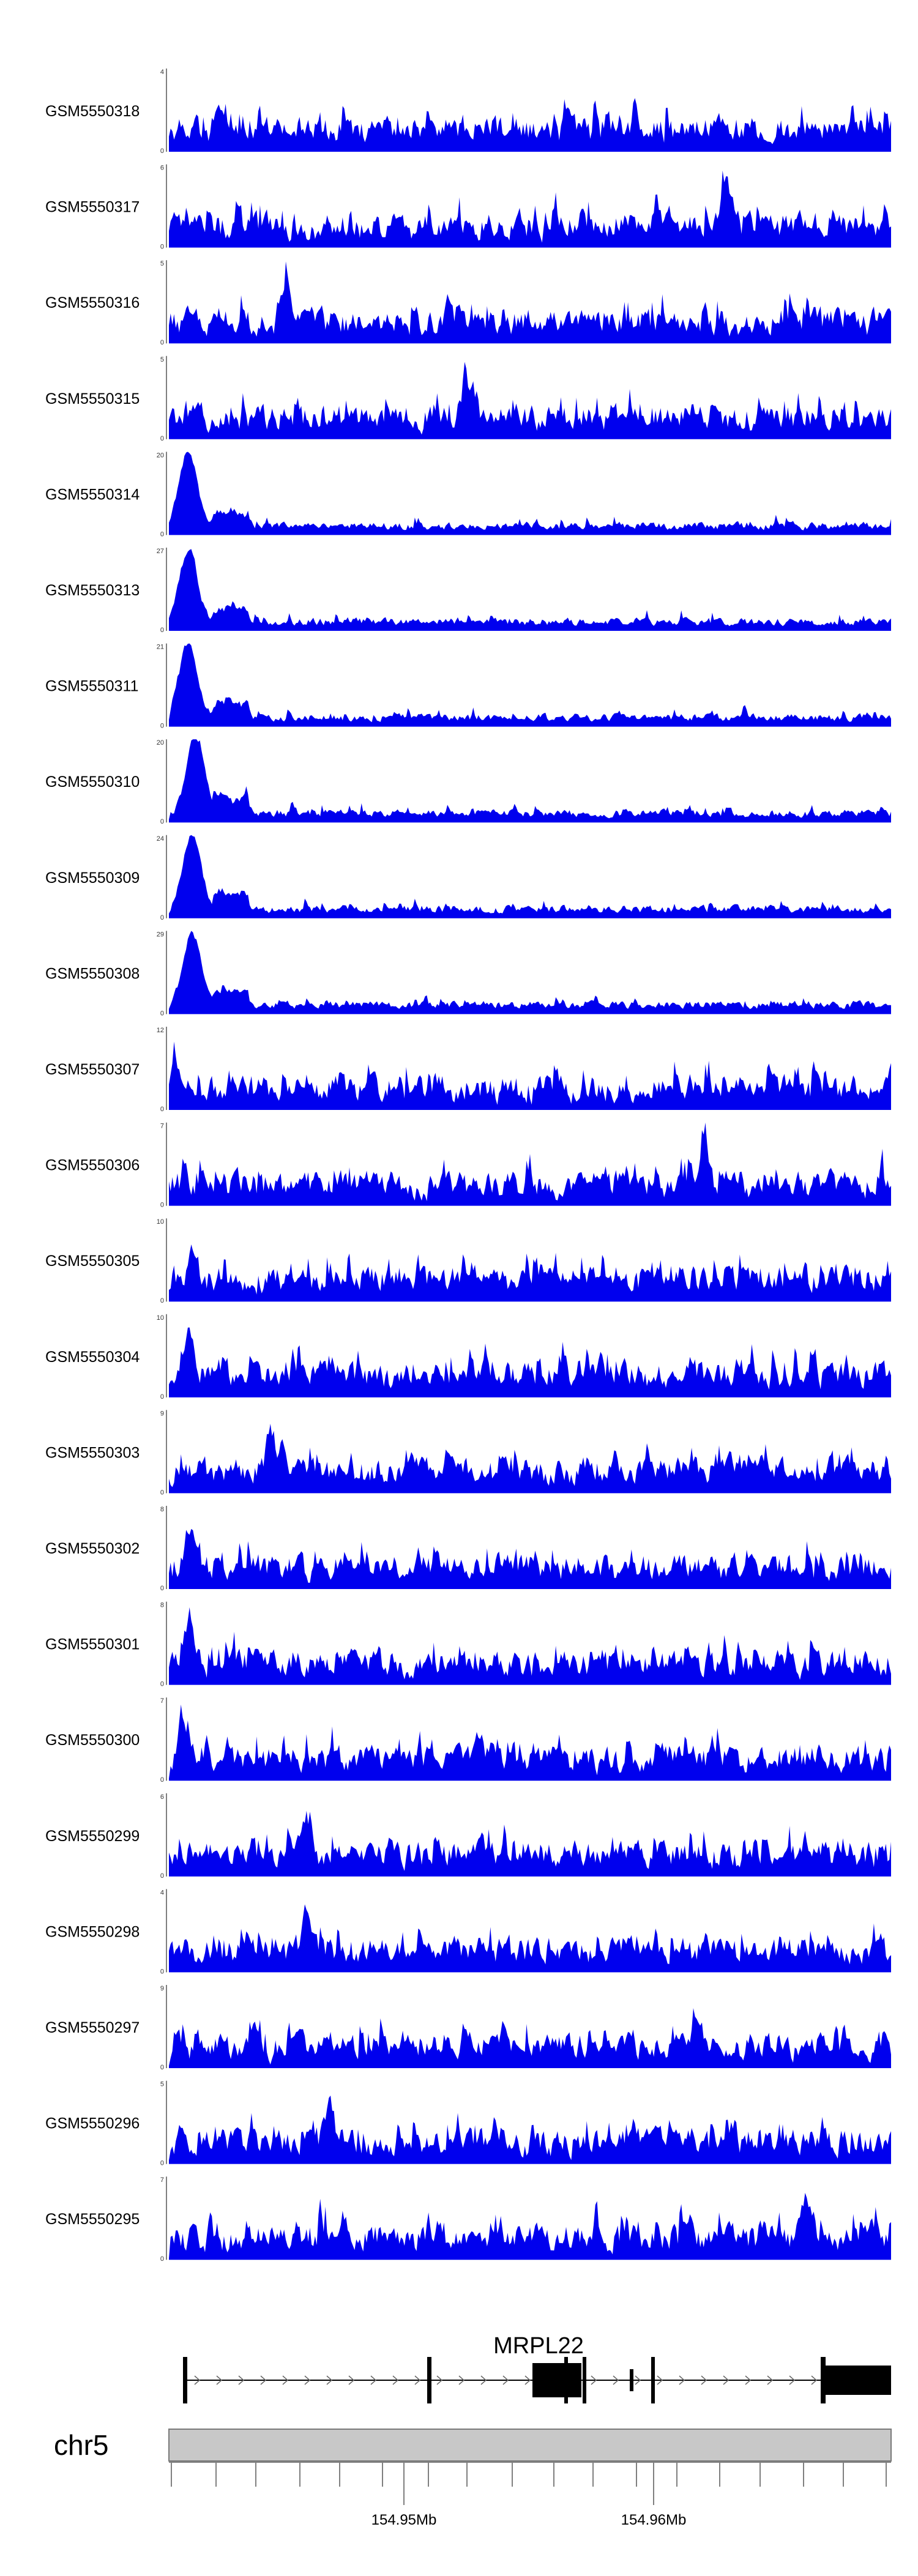  I want to click on coverage-track: GSM5550310 20 0, so click(468, 782).